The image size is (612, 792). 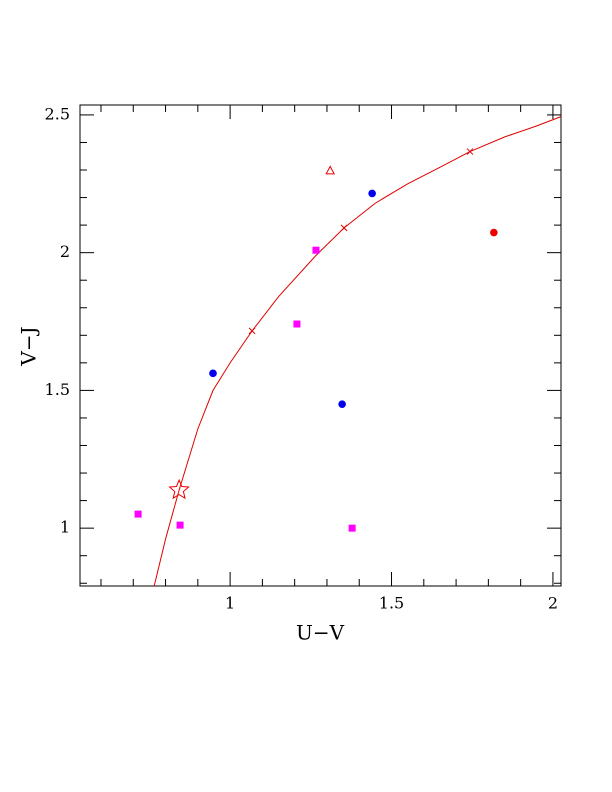 What do you see at coordinates (391, 603) in the screenshot?
I see `x-tick-label: 1.5` at bounding box center [391, 603].